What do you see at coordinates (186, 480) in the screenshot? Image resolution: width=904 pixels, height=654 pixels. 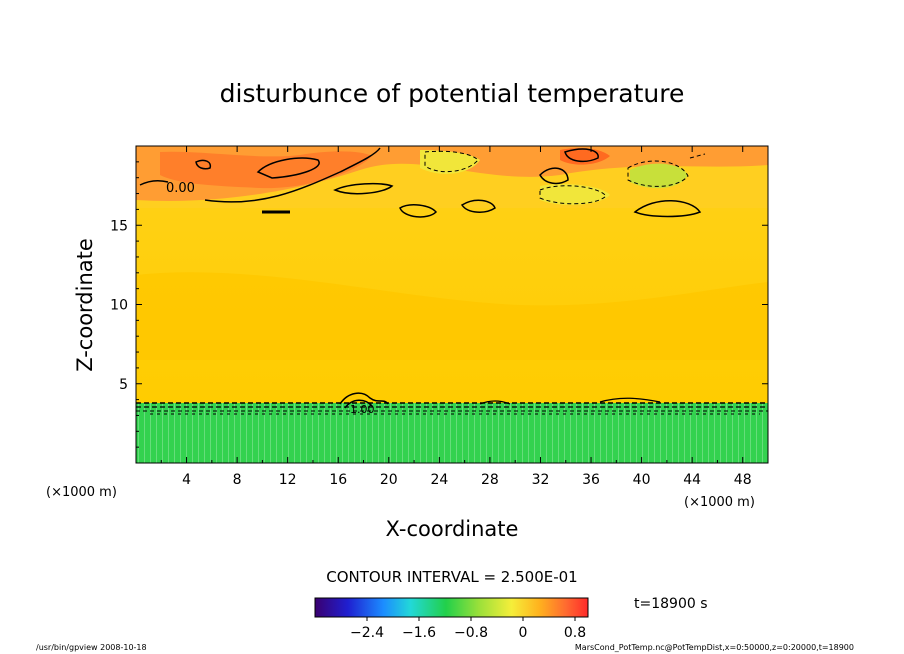 I see `x-tick-label: 4` at bounding box center [186, 480].